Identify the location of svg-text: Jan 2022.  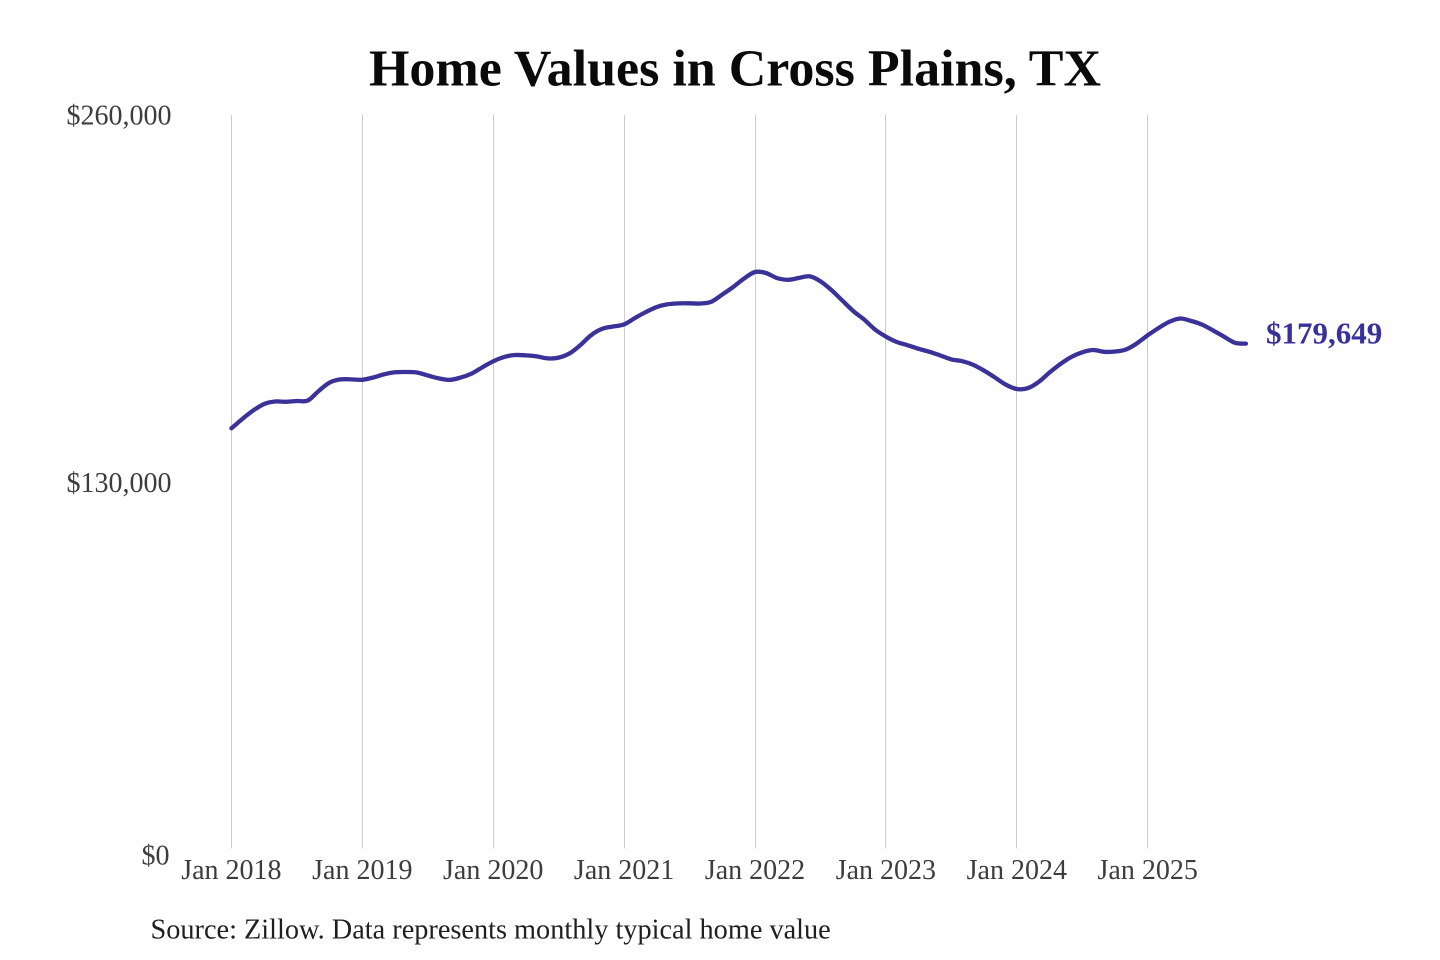
(755, 870).